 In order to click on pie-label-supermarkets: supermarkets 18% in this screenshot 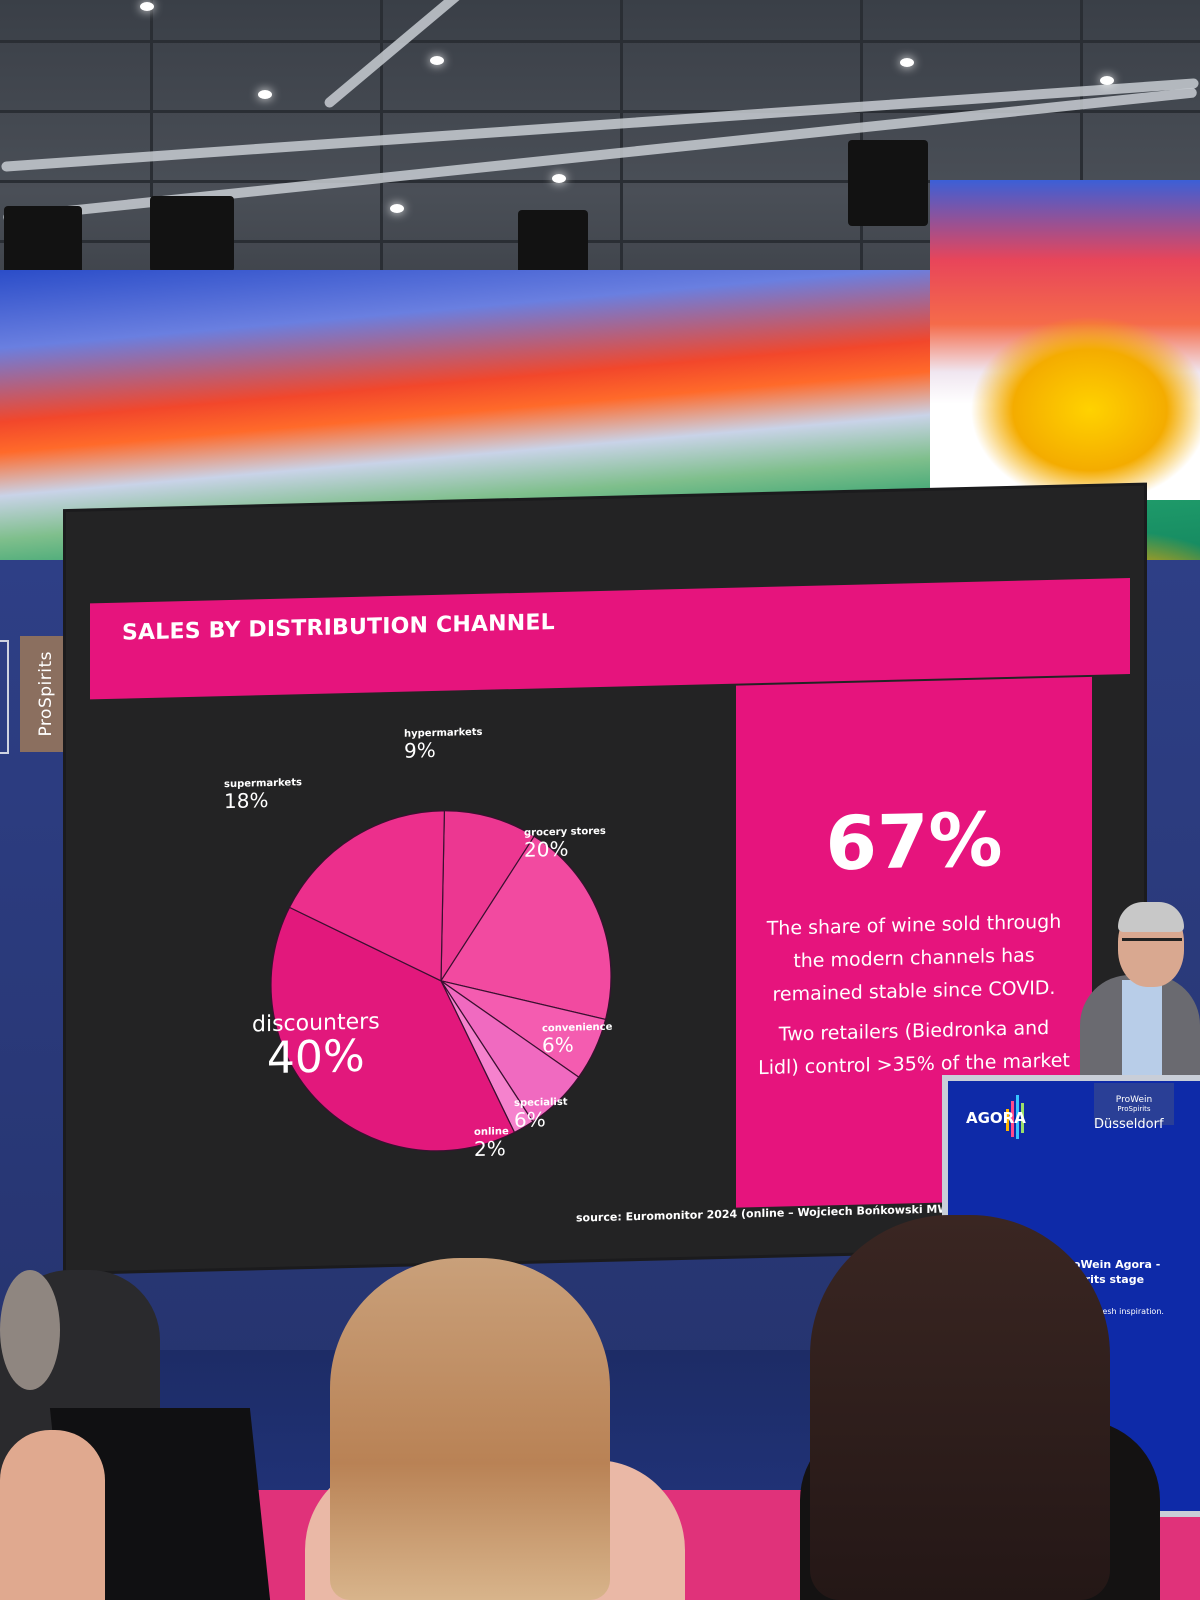, I will do `click(263, 795)`.